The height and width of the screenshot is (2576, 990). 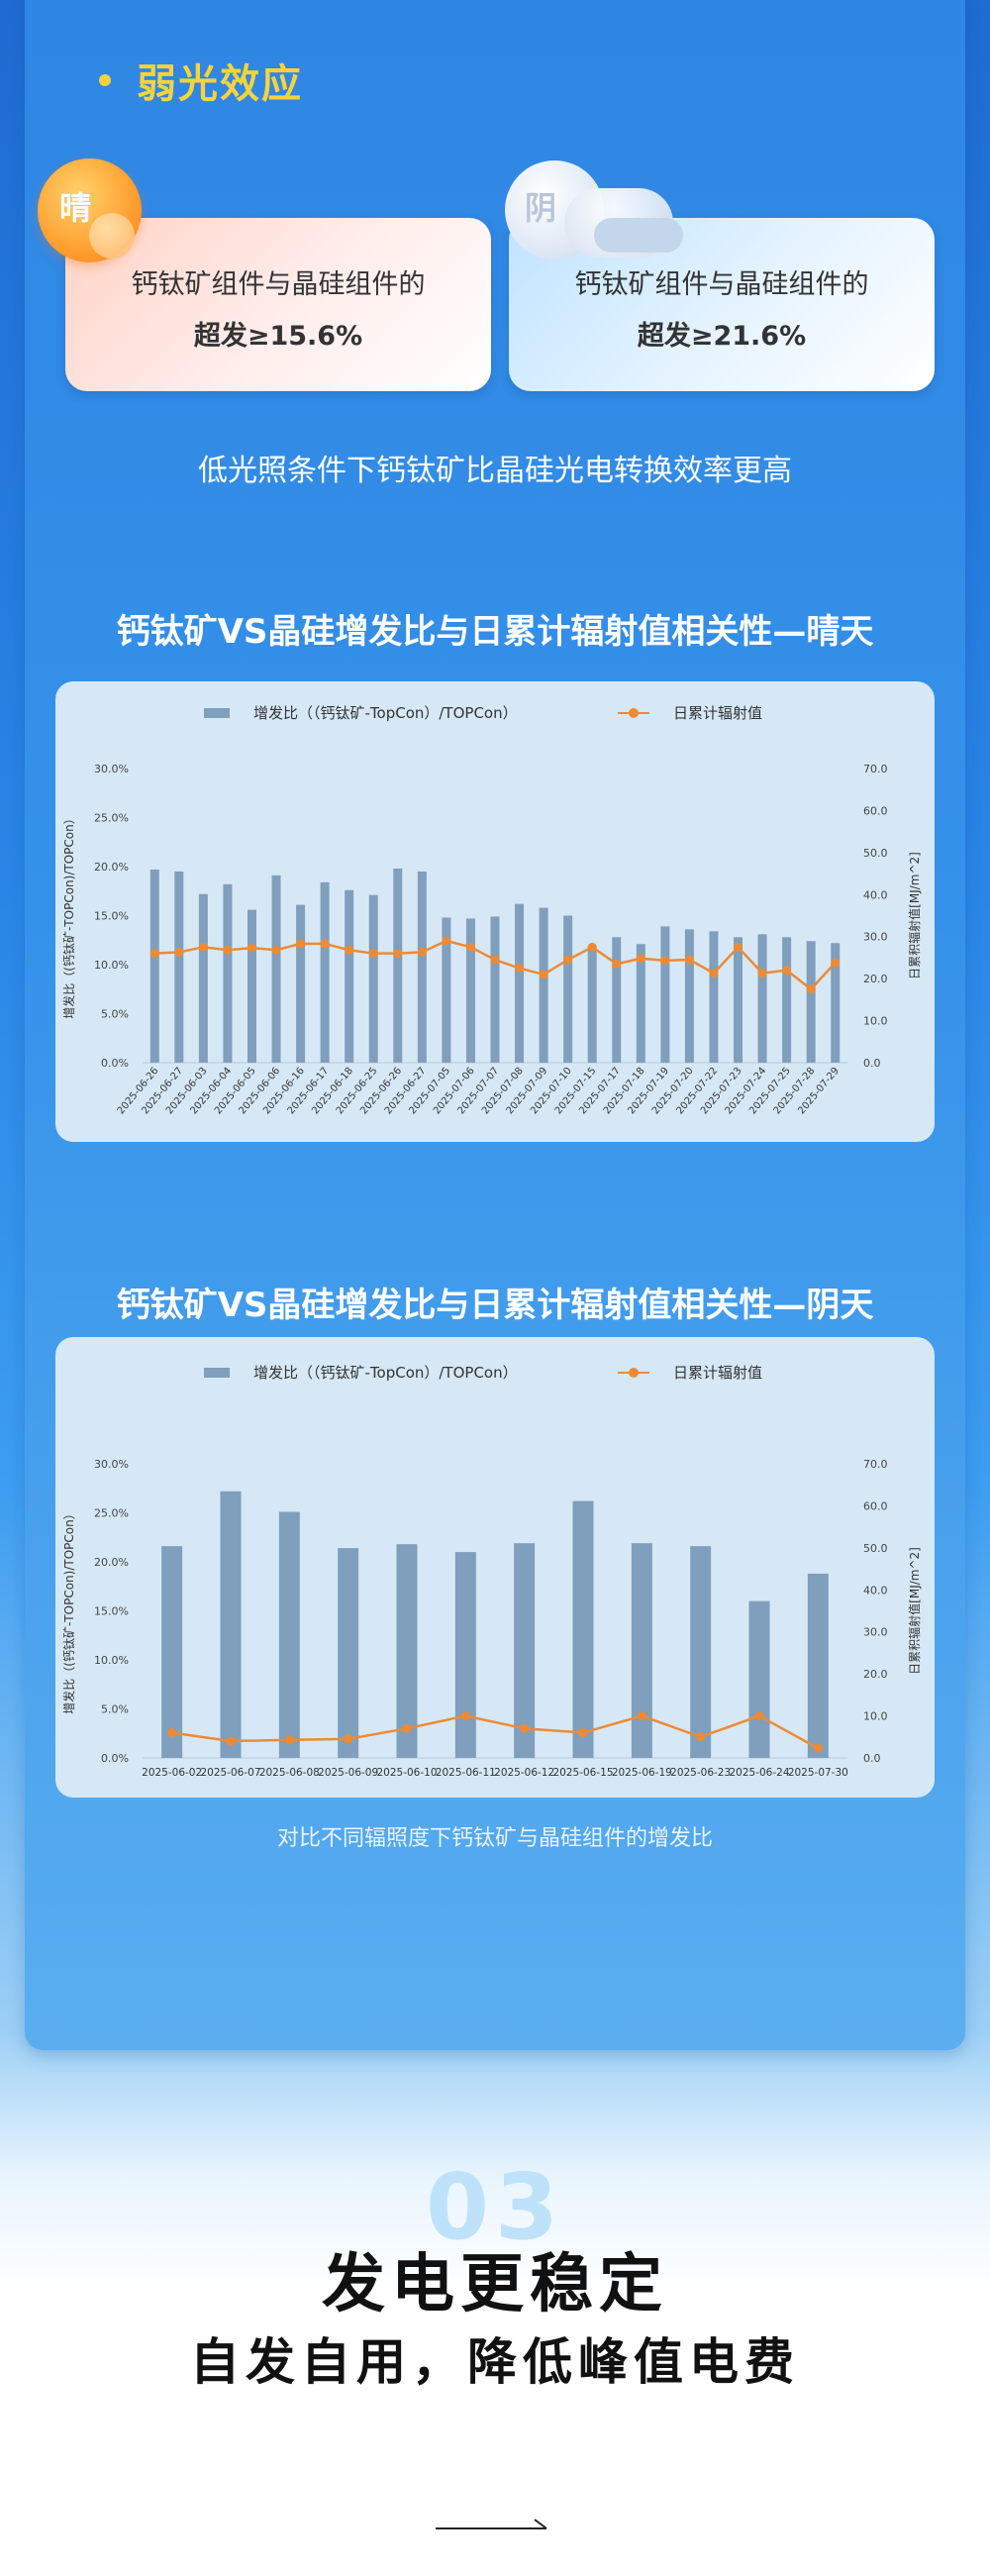 I want to click on section-header: 弱光效应, so click(x=201, y=80).